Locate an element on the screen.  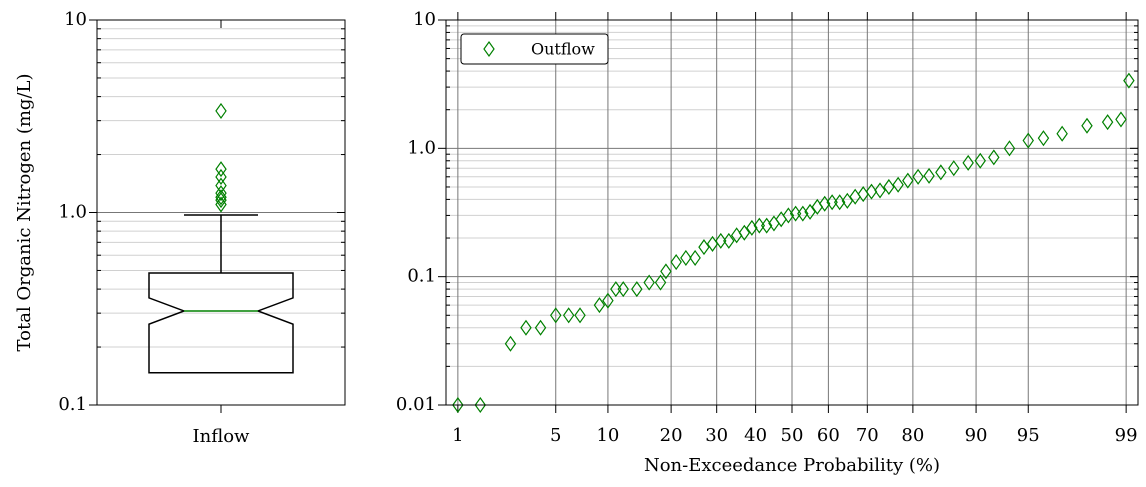
x-tick-label: 60 is located at coordinates (828, 435).